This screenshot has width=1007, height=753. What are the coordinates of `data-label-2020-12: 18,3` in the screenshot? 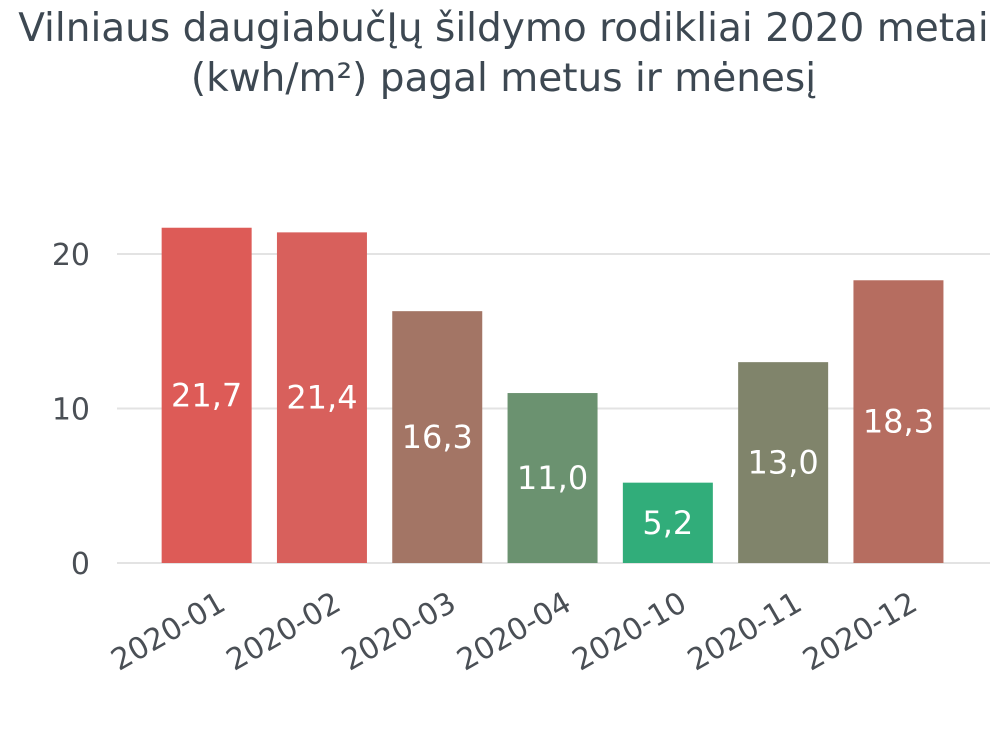 It's located at (898, 422).